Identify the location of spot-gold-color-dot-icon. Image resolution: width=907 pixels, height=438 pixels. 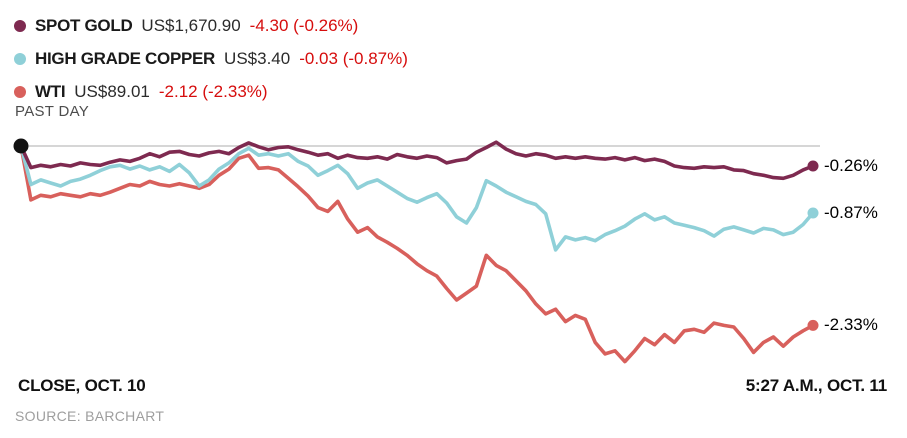
(20, 25).